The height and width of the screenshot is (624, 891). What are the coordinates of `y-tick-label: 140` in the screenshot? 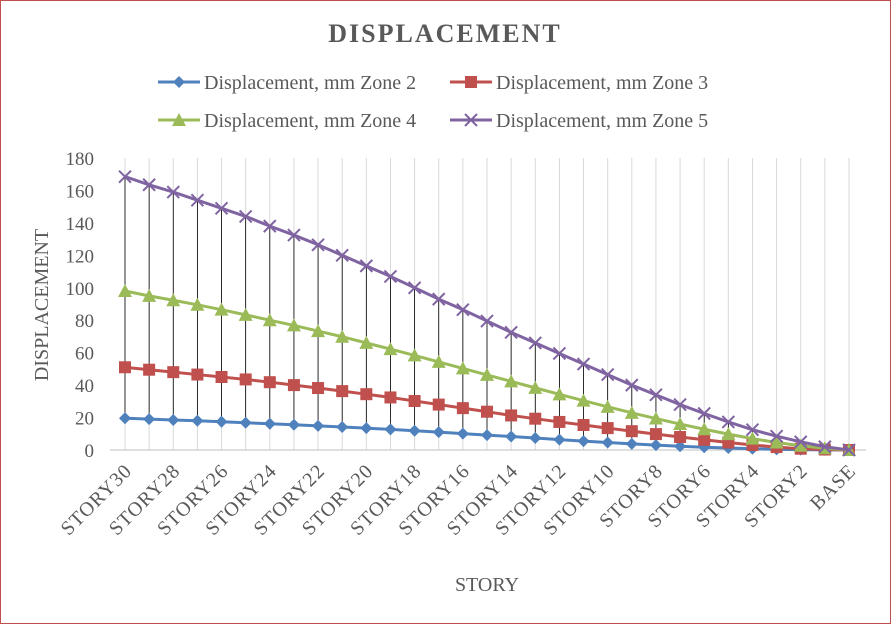 It's located at (80, 224).